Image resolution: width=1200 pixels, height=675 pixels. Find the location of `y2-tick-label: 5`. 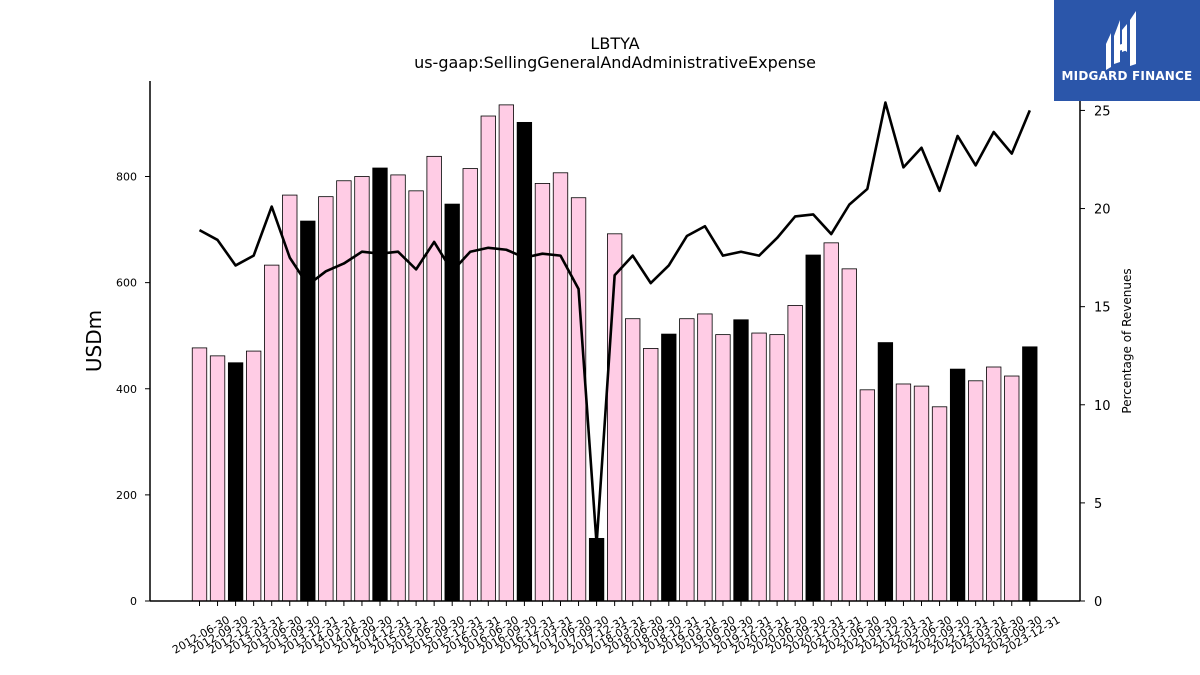

y2-tick-label: 5 is located at coordinates (1098, 504).